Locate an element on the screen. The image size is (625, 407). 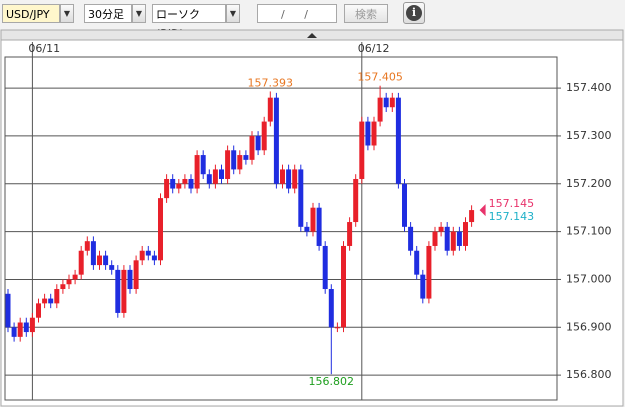
date-input: / / is located at coordinates (297, 13).